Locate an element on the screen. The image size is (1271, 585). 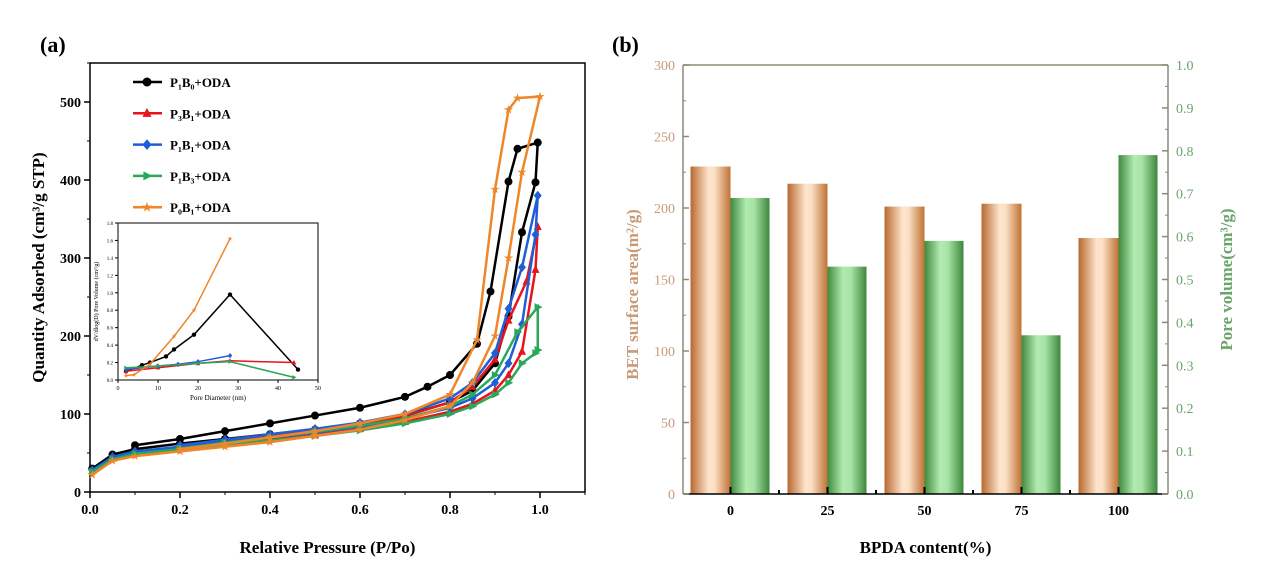
inset-series-line is located at coordinates (178, 307).